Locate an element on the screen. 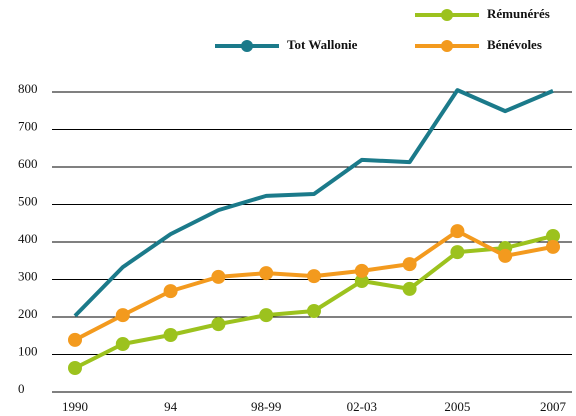 The width and height of the screenshot is (576, 416). x-tick-label: 2007 is located at coordinates (553, 406).